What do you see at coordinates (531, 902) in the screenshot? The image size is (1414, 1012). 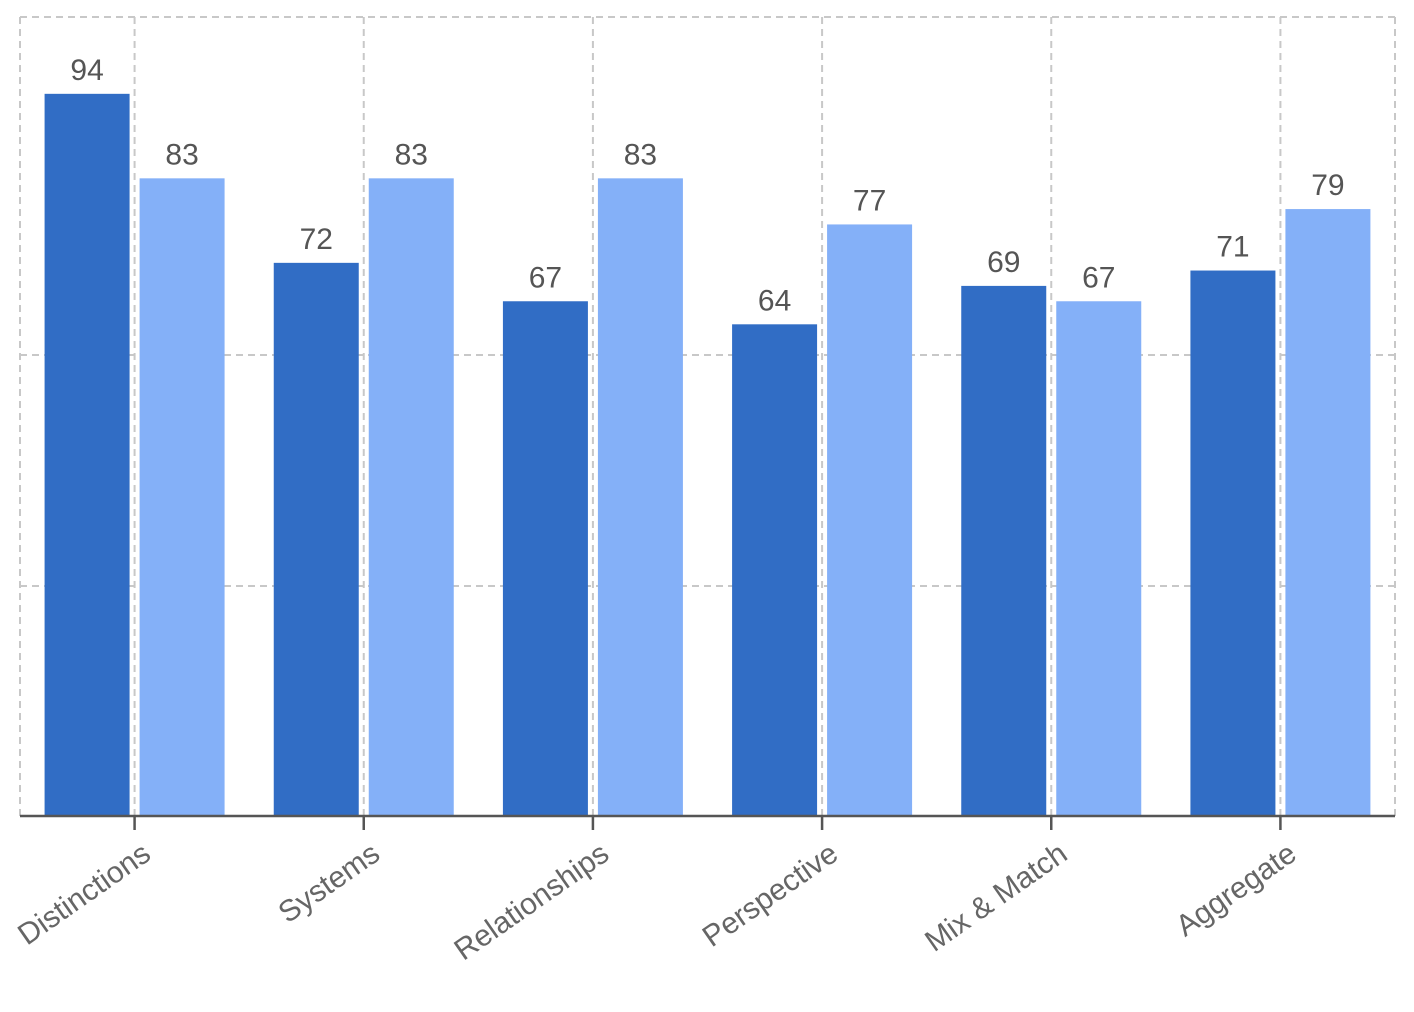 I see `x-tick-label: Relationships` at bounding box center [531, 902].